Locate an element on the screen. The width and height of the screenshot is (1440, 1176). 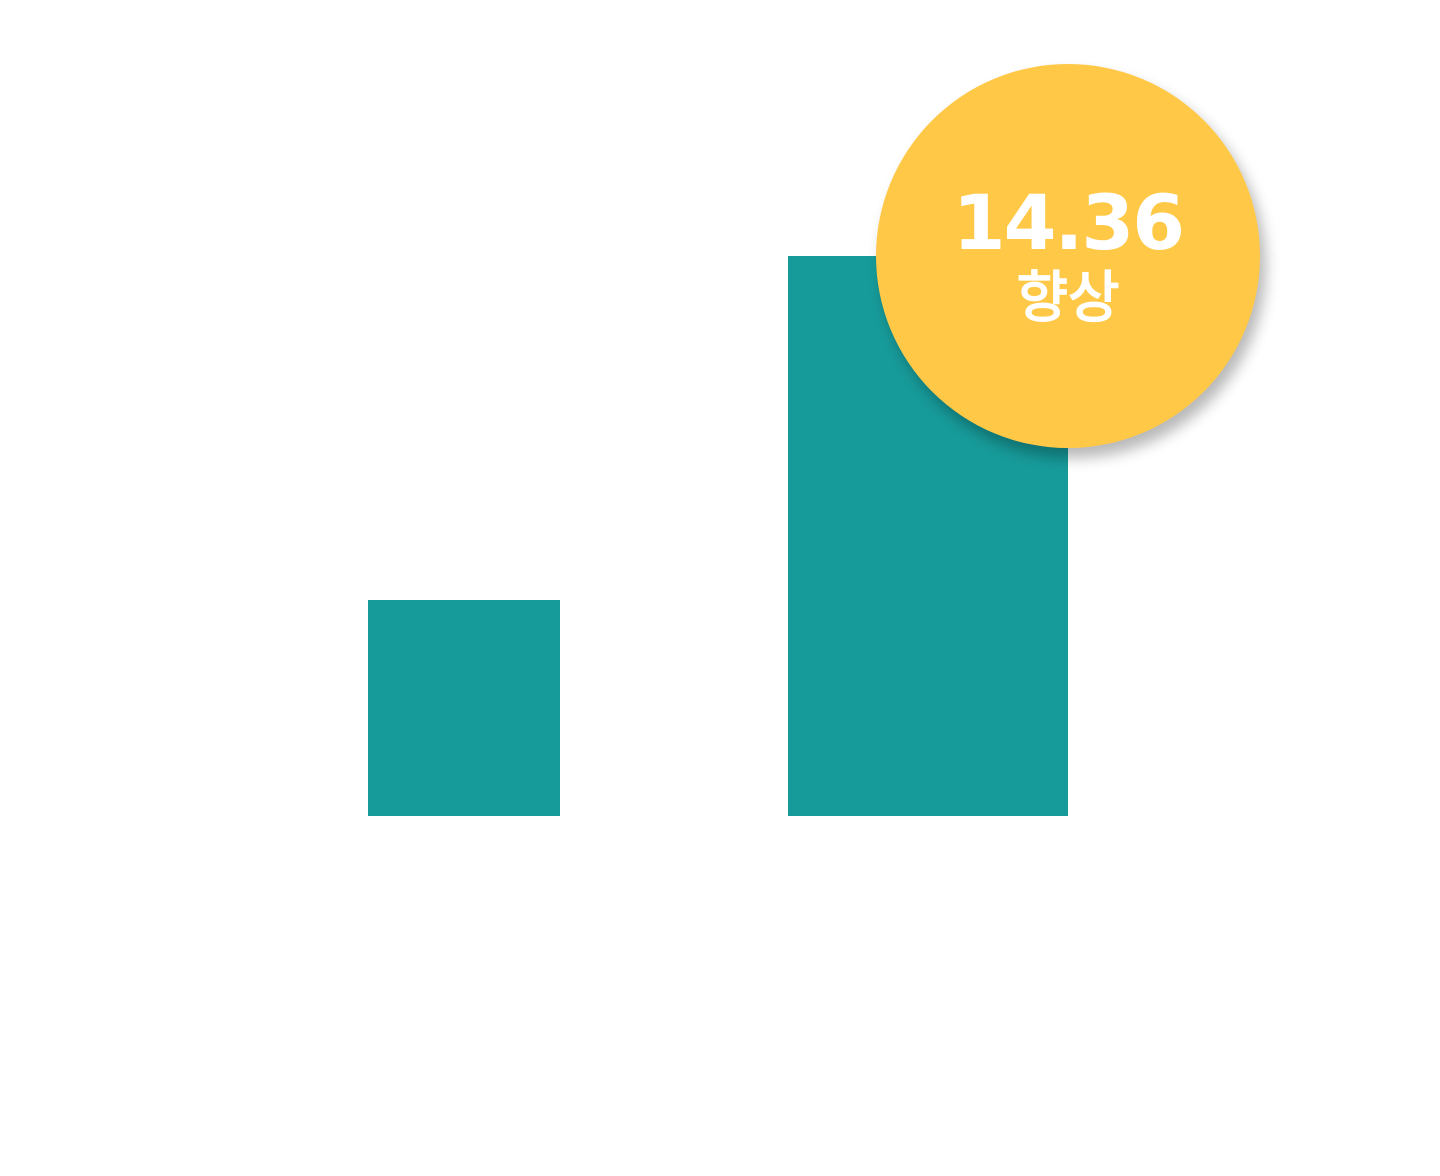
callout-value: 14.36 is located at coordinates (1068, 222).